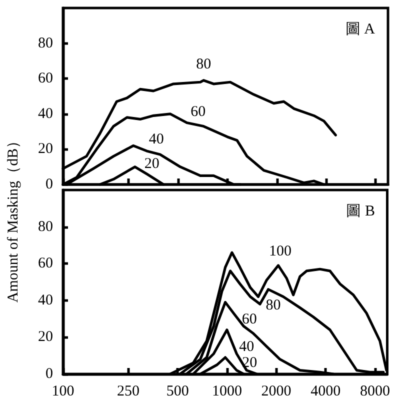 This screenshot has width=393, height=409. Describe the element at coordinates (177, 392) in the screenshot. I see `x-tick-label: 500` at that location.